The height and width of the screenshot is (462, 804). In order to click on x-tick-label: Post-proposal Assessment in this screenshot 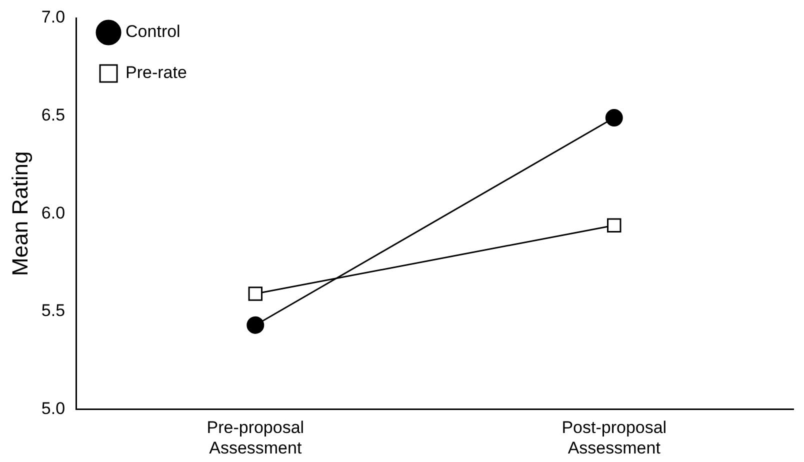, I will do `click(614, 438)`.